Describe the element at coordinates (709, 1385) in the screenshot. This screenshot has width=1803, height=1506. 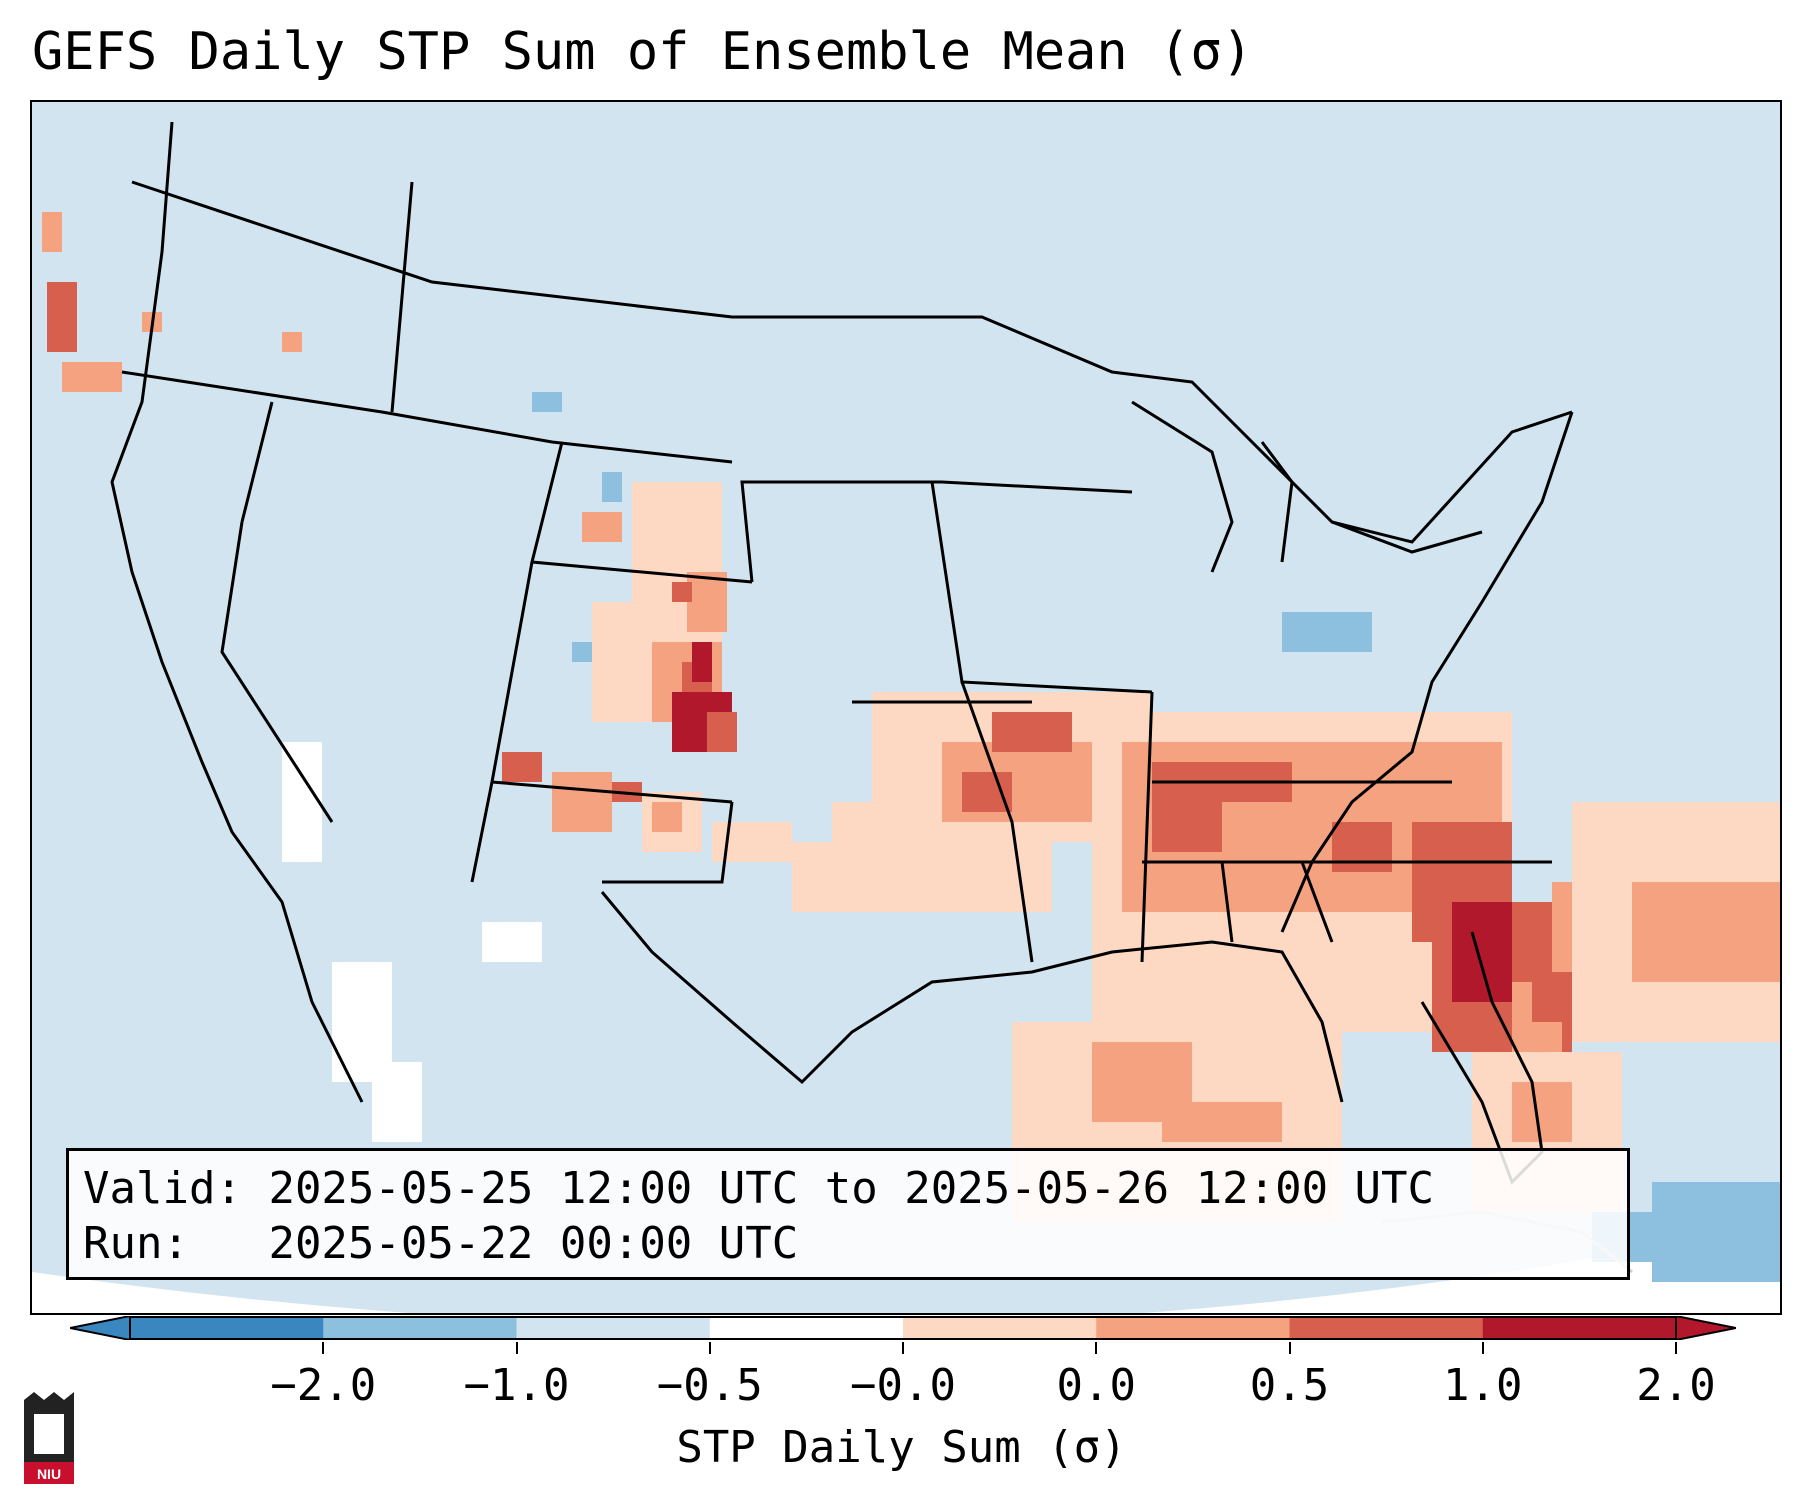
I see `colorbar-tick-label: −0.5` at that location.